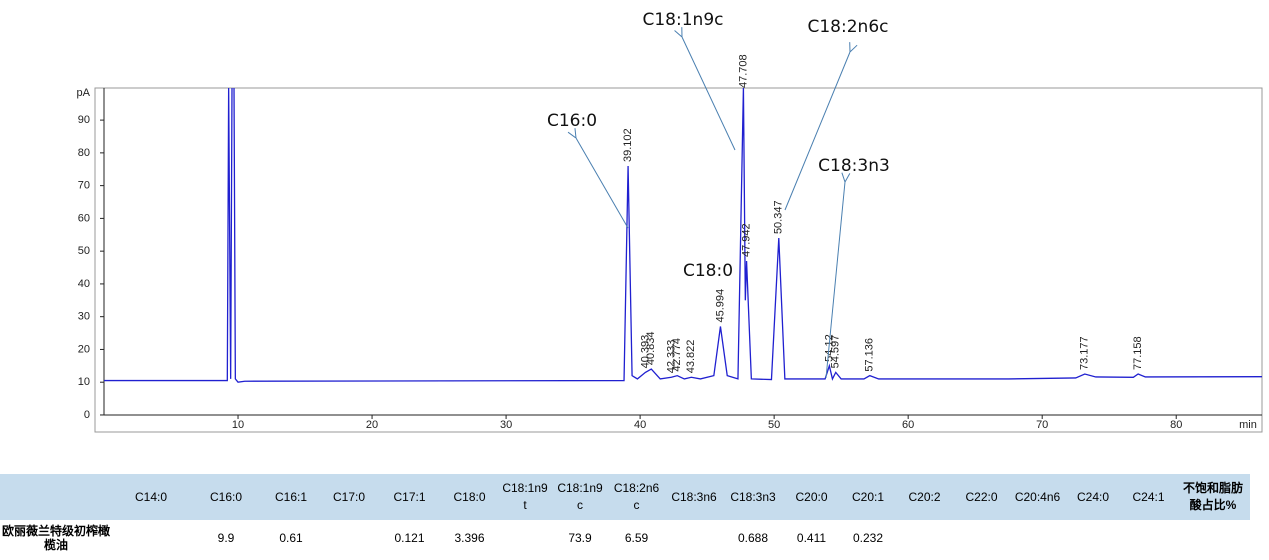 This screenshot has height=560, width=1269. I want to click on header-cell: C24:1, so click(1148, 497).